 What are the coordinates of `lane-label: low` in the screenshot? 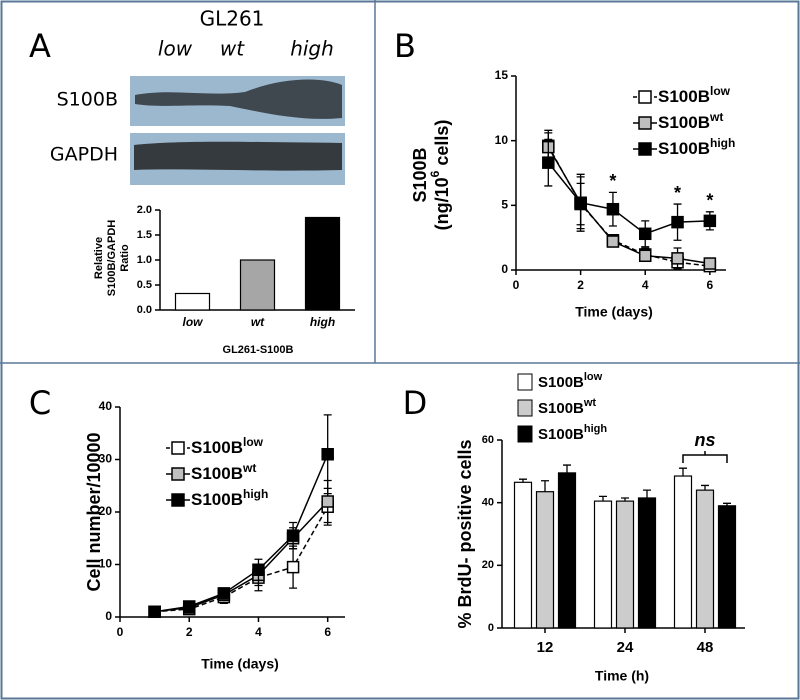 It's located at (175, 49).